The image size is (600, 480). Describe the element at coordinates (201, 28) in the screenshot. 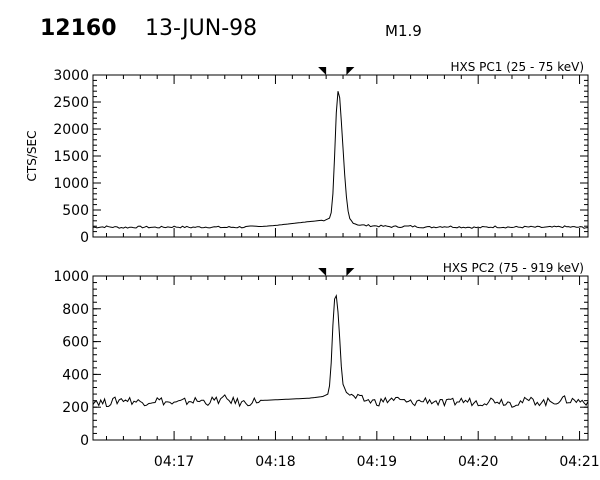

I see `event-date: 13-JUN-98` at that location.